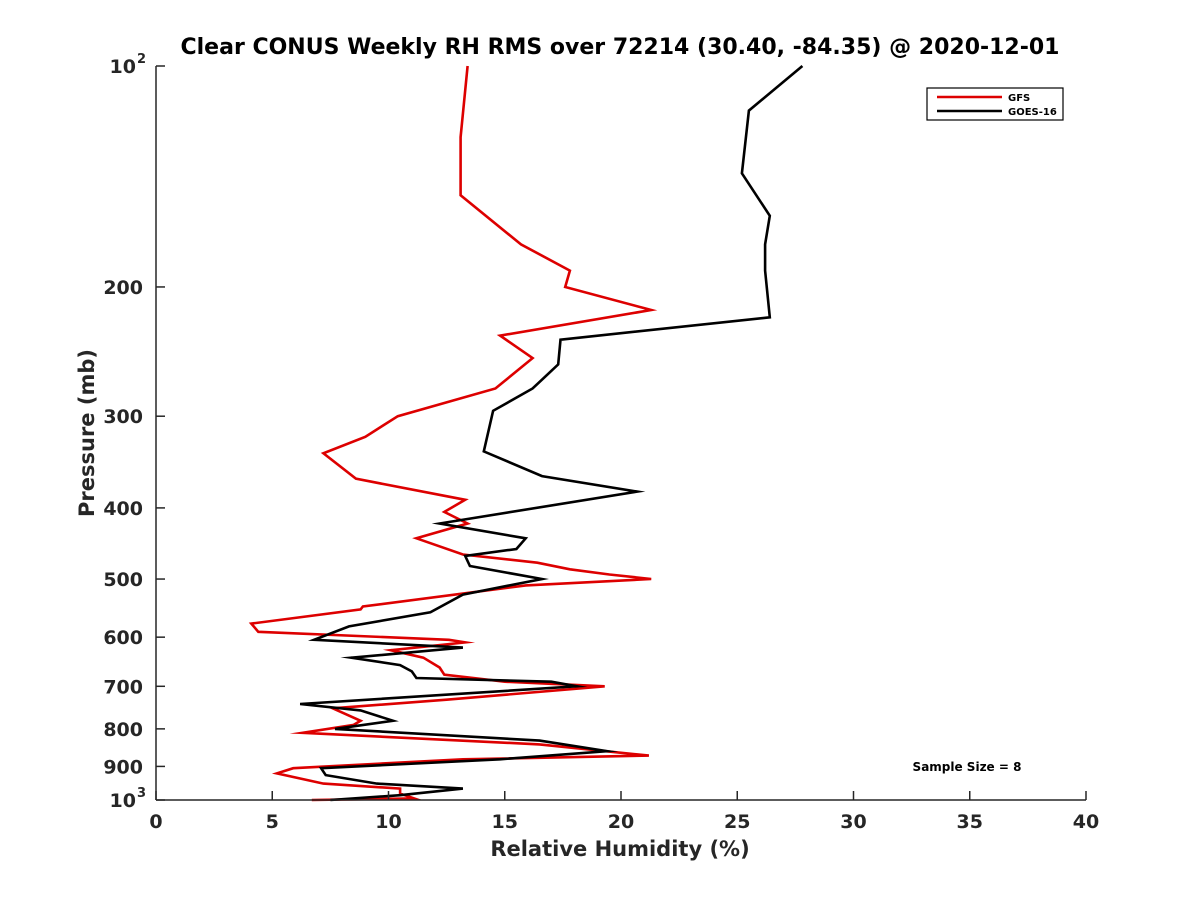 The height and width of the screenshot is (900, 1200). Describe the element at coordinates (505, 822) in the screenshot. I see `x-tick-label: 15` at that location.